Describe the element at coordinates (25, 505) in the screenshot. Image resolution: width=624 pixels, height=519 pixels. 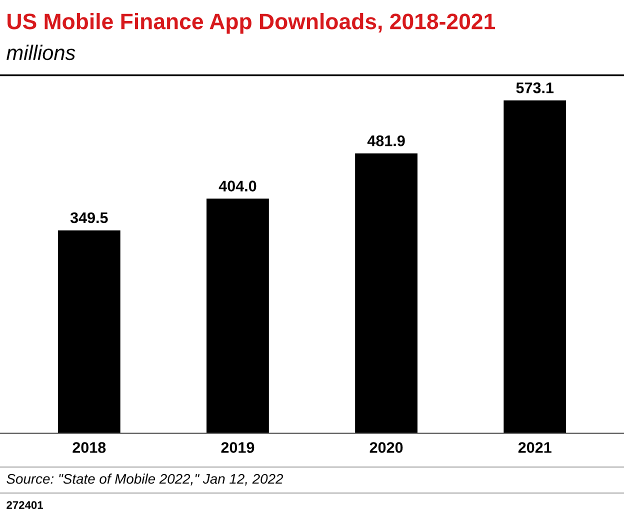
I see `text: 272401` at that location.